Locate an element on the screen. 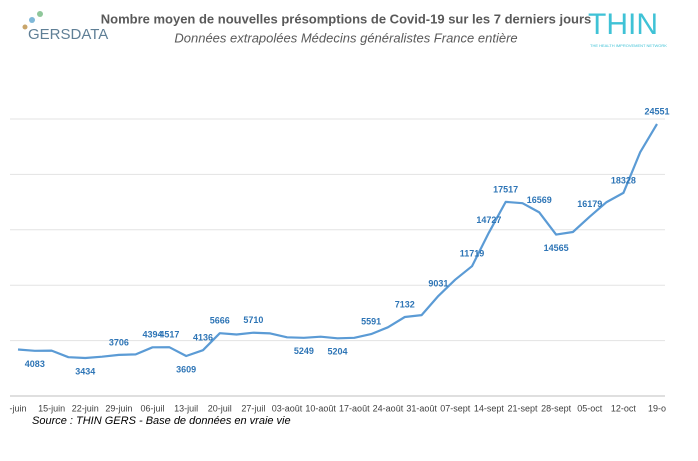 The width and height of the screenshot is (698, 461). x-tick-label: -juin is located at coordinates (17, 408).